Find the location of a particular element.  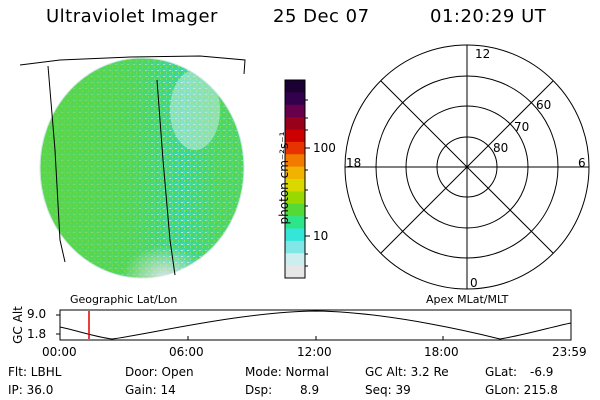

instrument-title: Ultraviolet Imager is located at coordinates (132, 16).